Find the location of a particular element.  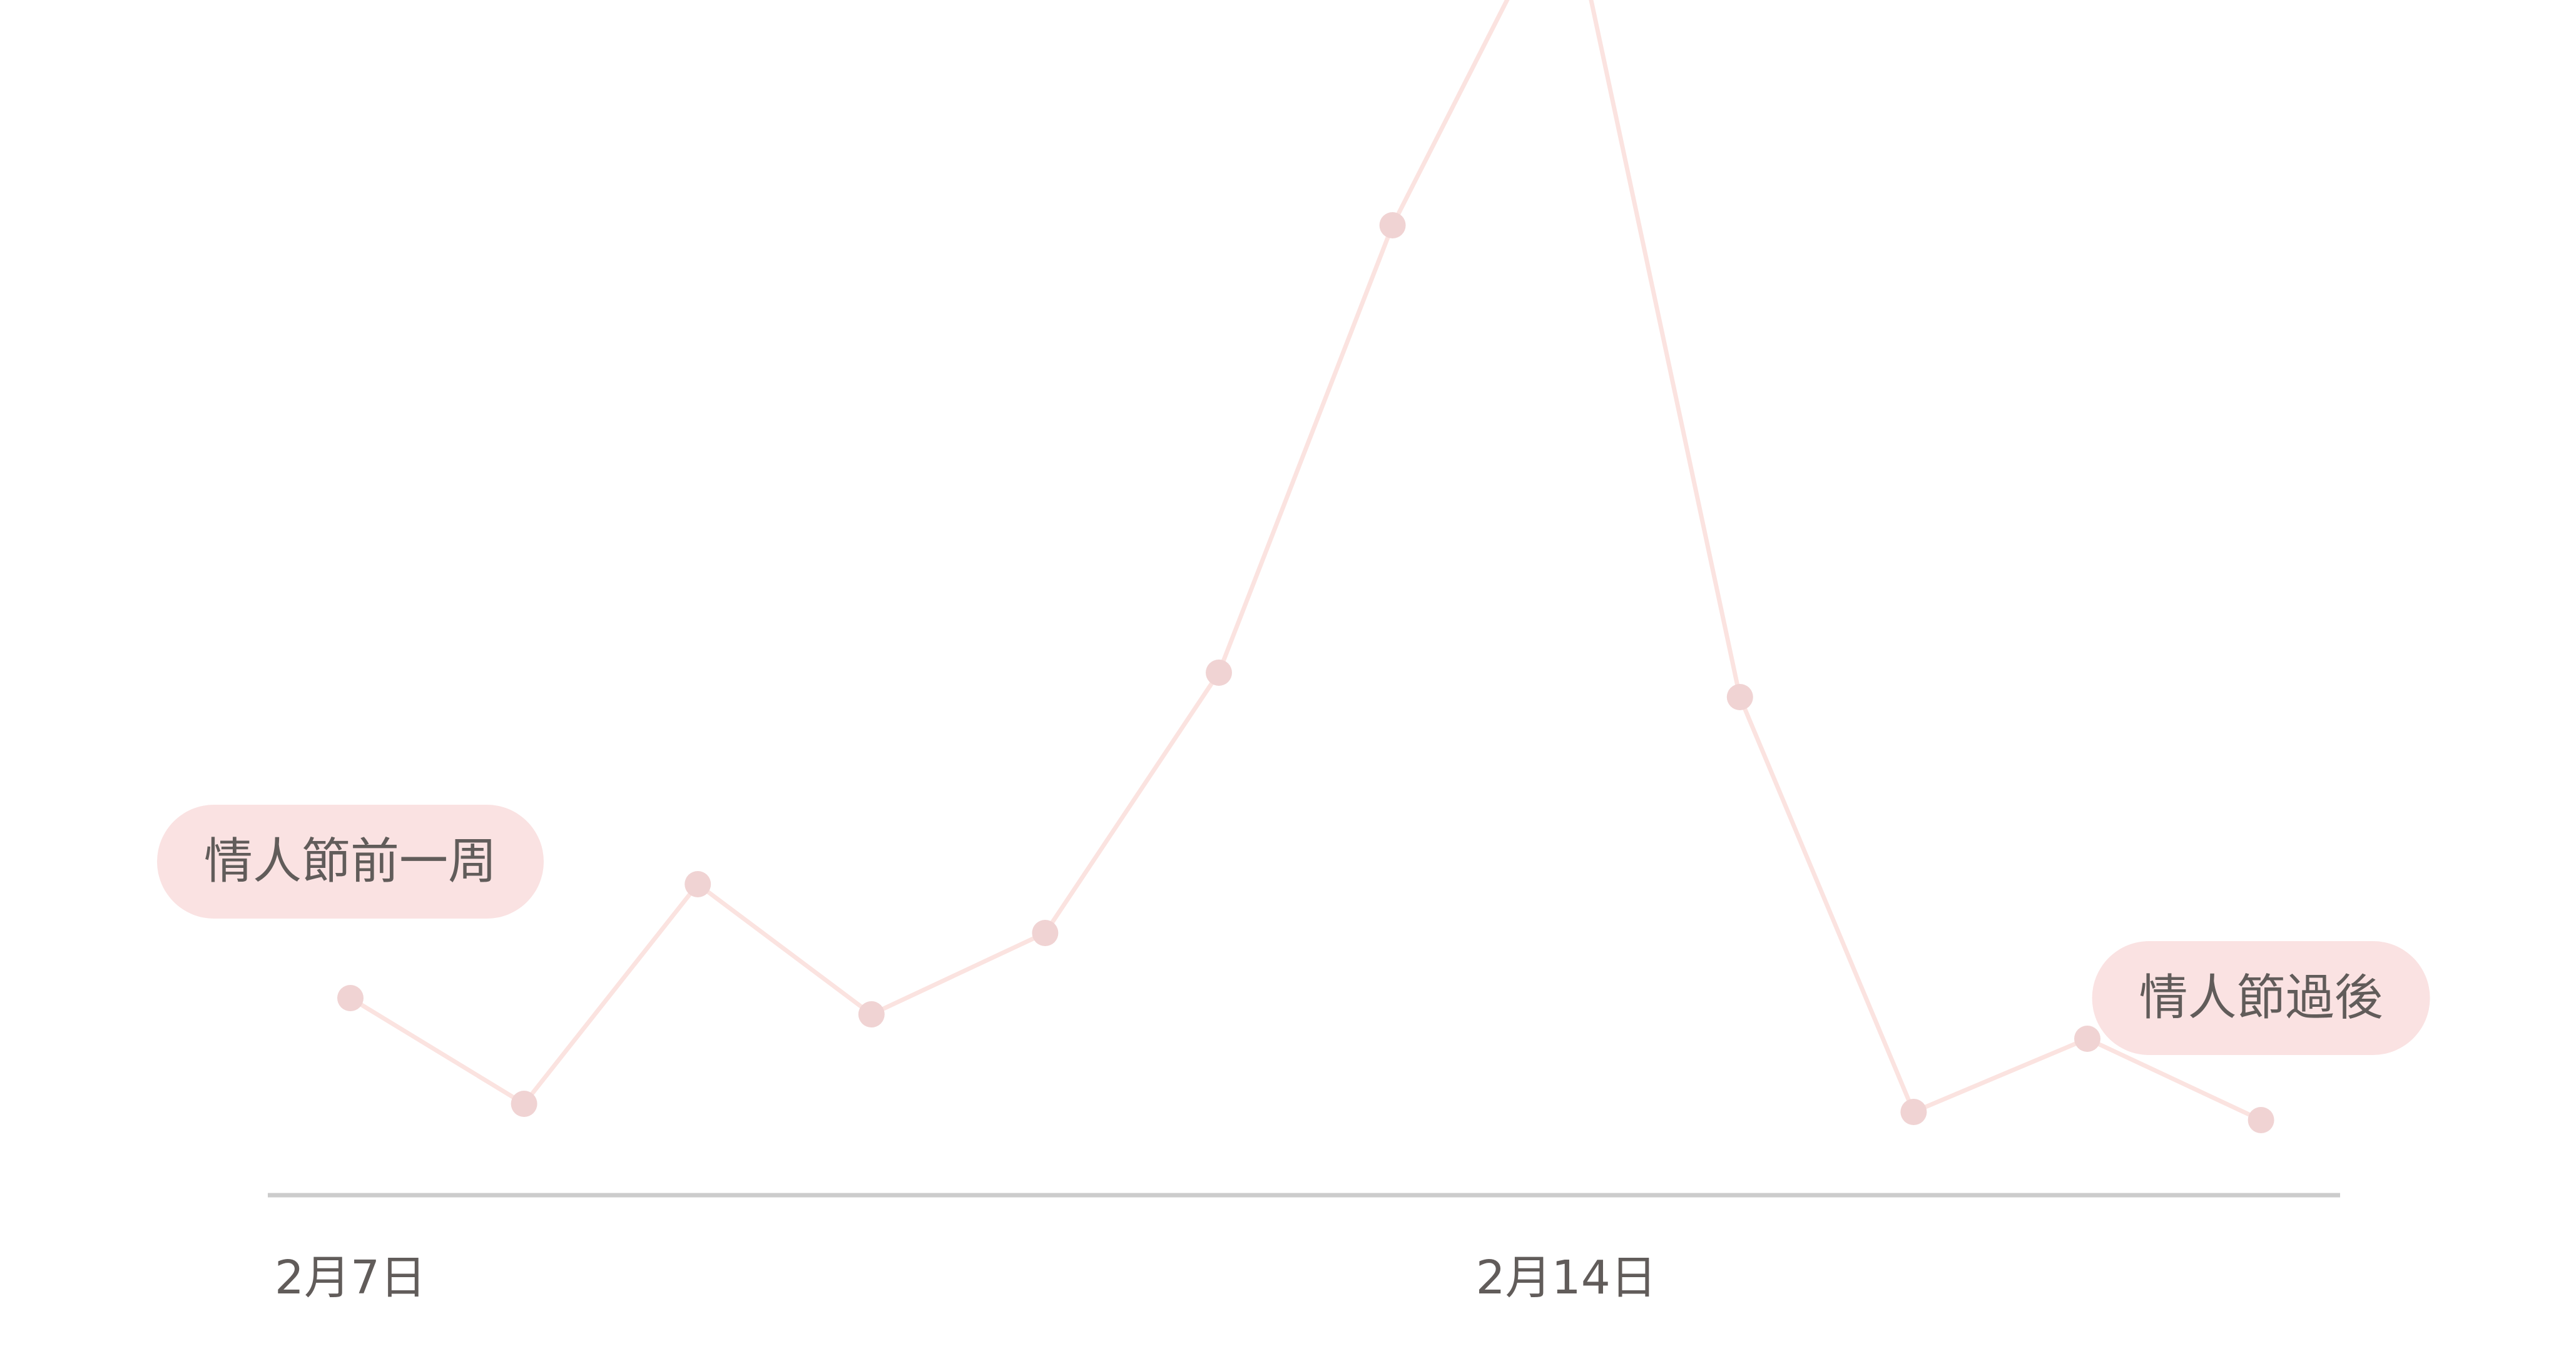

annotation-3: 情人節過後 is located at coordinates (2261, 998).